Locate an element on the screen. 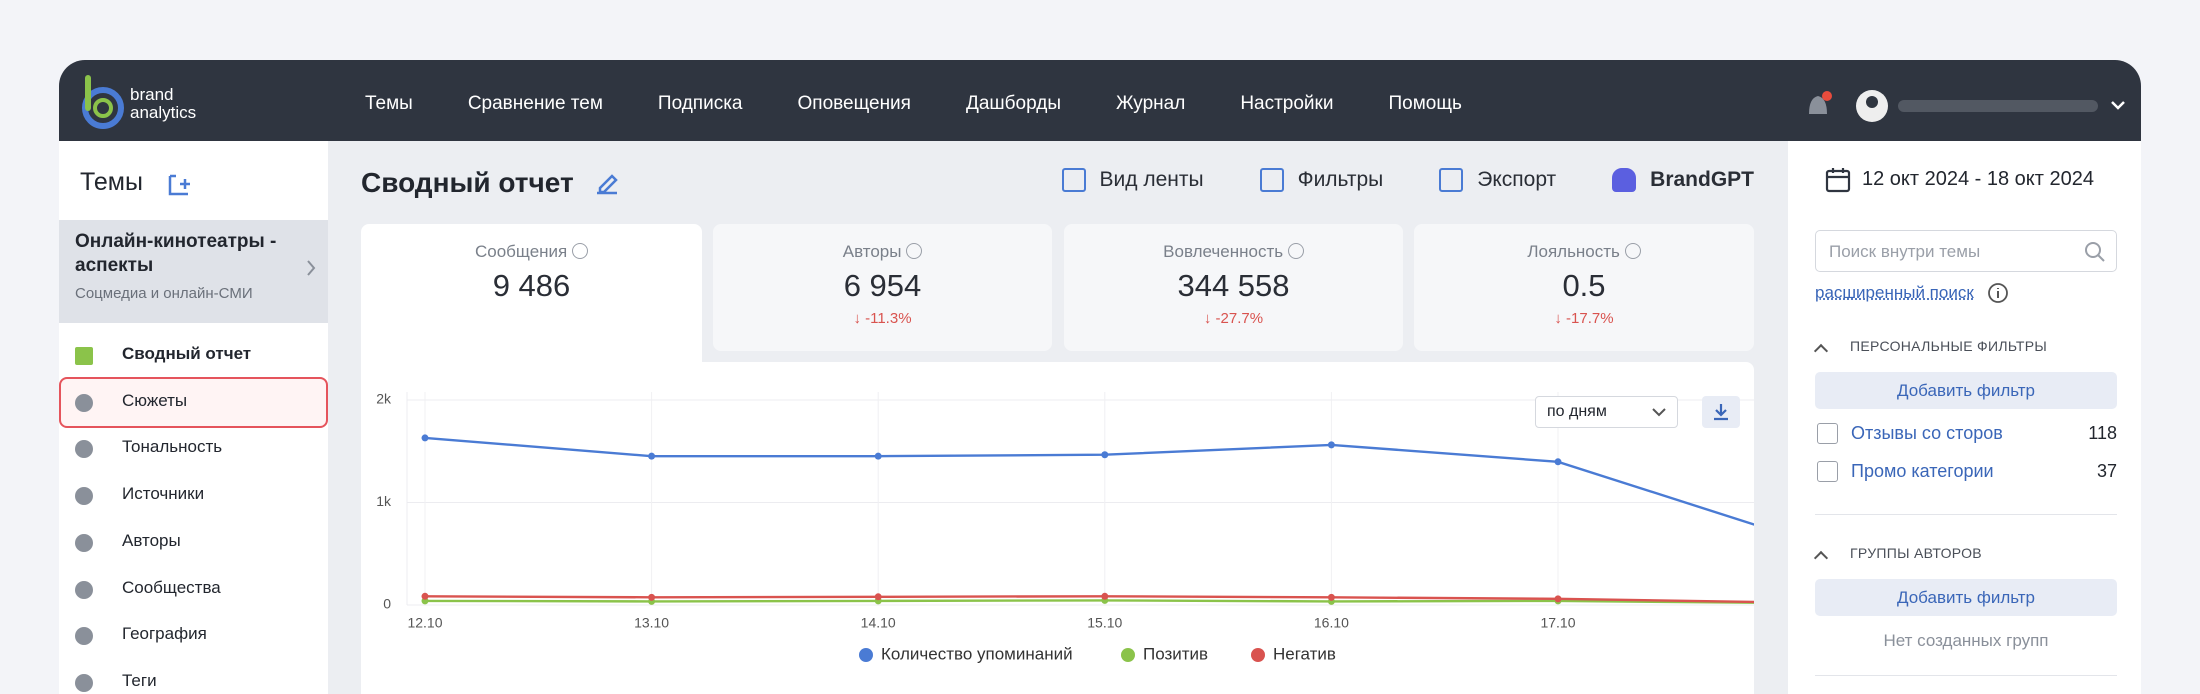 The height and width of the screenshot is (694, 2200). action: BrandGPT is located at coordinates (1683, 180).